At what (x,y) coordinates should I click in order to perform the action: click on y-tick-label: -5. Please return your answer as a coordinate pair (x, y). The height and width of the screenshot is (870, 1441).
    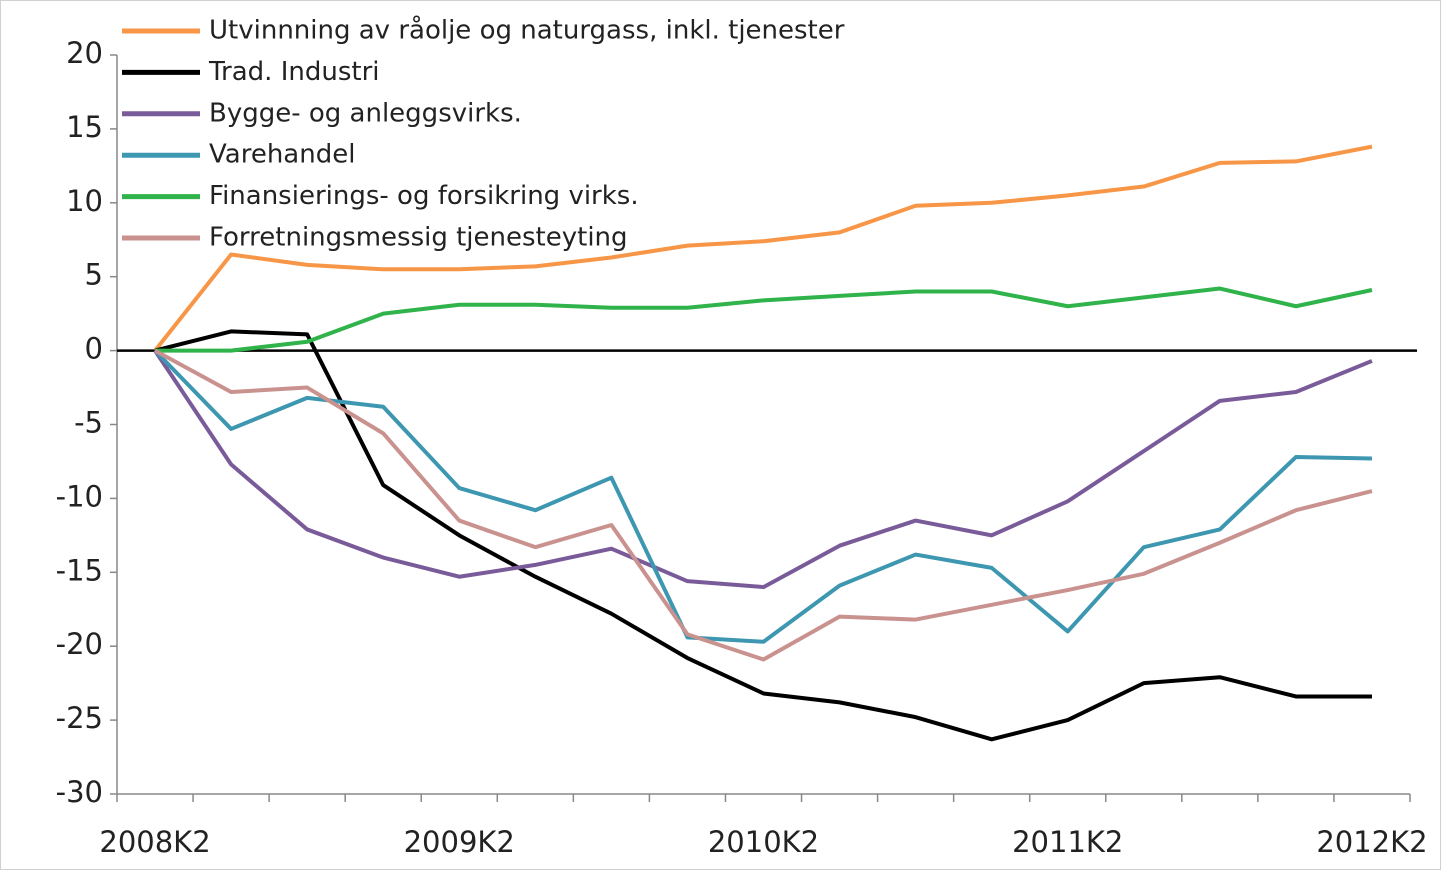
    Looking at the image, I should click on (88, 423).